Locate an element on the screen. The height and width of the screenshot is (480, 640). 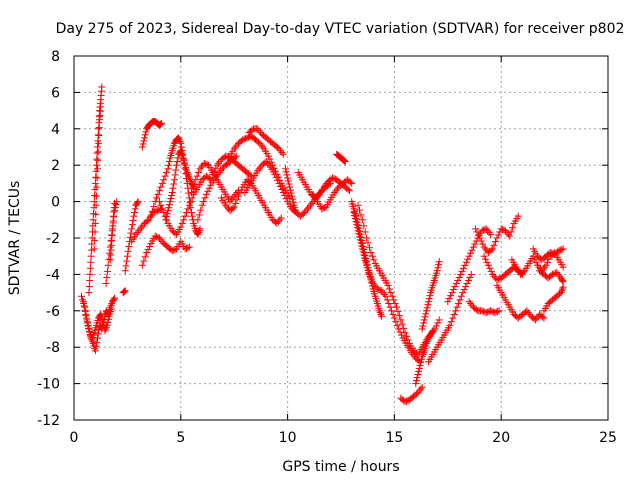
x-tick-label: 20 is located at coordinates (501, 438).